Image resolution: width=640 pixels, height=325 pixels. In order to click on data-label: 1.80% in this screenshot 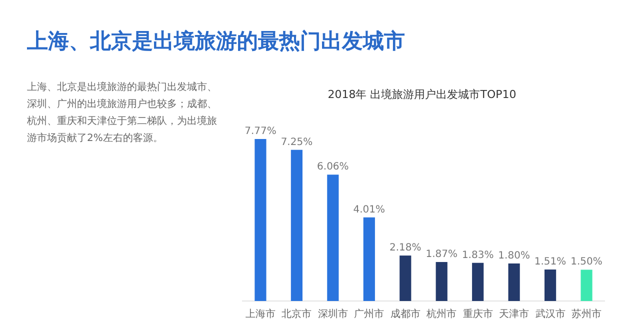, I will do `click(514, 256)`.